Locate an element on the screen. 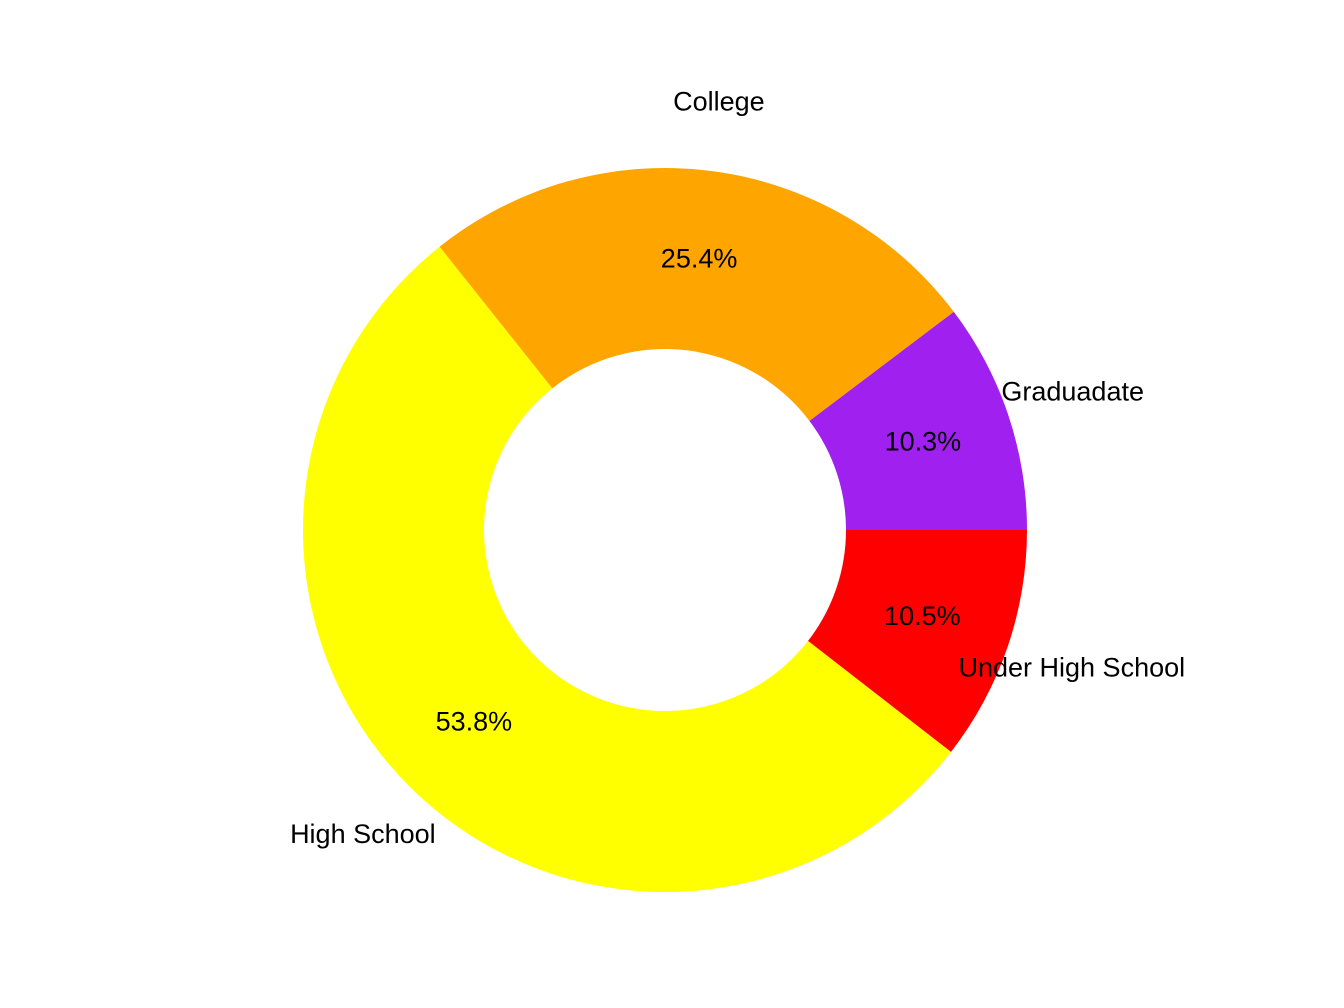  value-label-graduadate: 10.3% is located at coordinates (923, 442).